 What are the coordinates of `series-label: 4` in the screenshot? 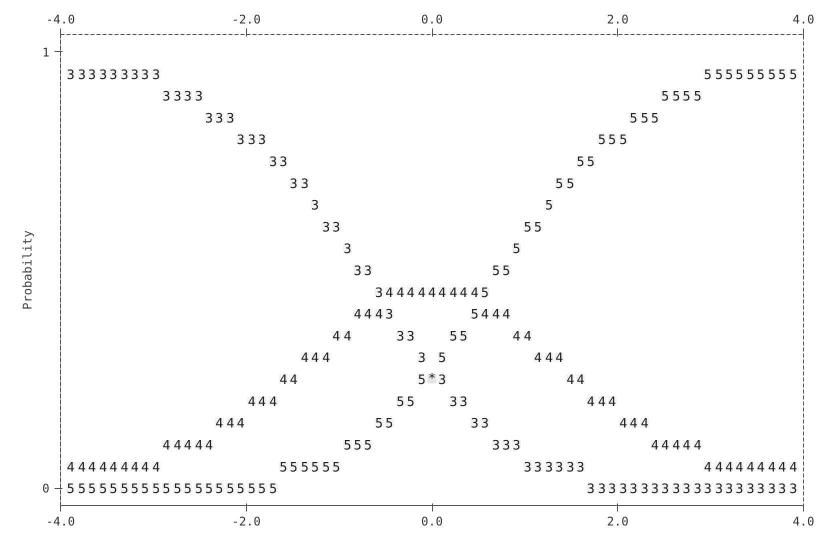 It's located at (528, 336).